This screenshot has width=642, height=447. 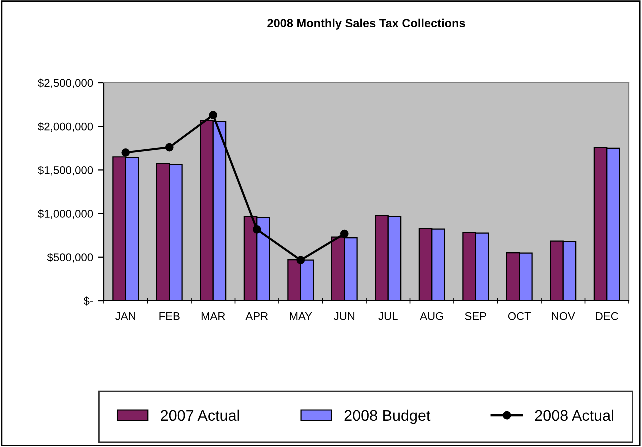 What do you see at coordinates (126, 316) in the screenshot?
I see `x-tick-label: JAN` at bounding box center [126, 316].